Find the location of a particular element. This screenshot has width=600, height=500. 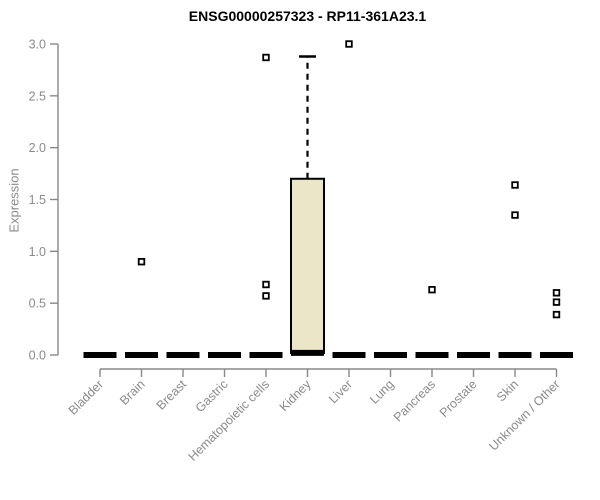

x-tick-label: Breast is located at coordinates (172, 395).